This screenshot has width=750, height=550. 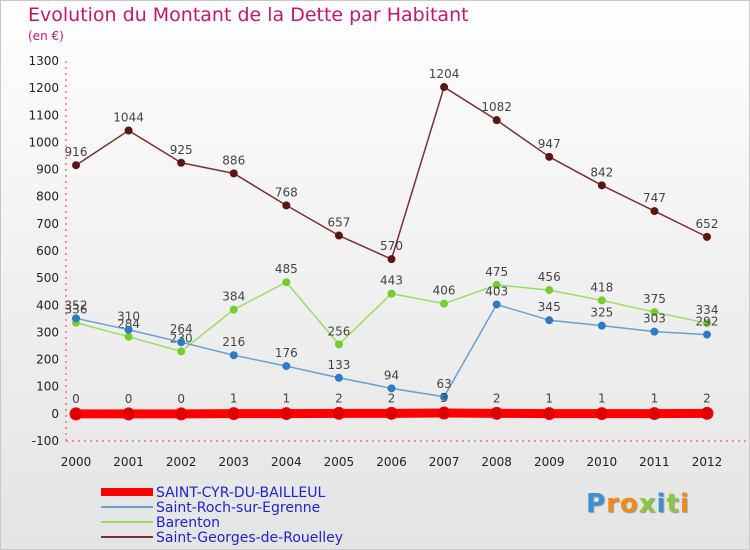 I want to click on data-label: 176, so click(x=286, y=353).